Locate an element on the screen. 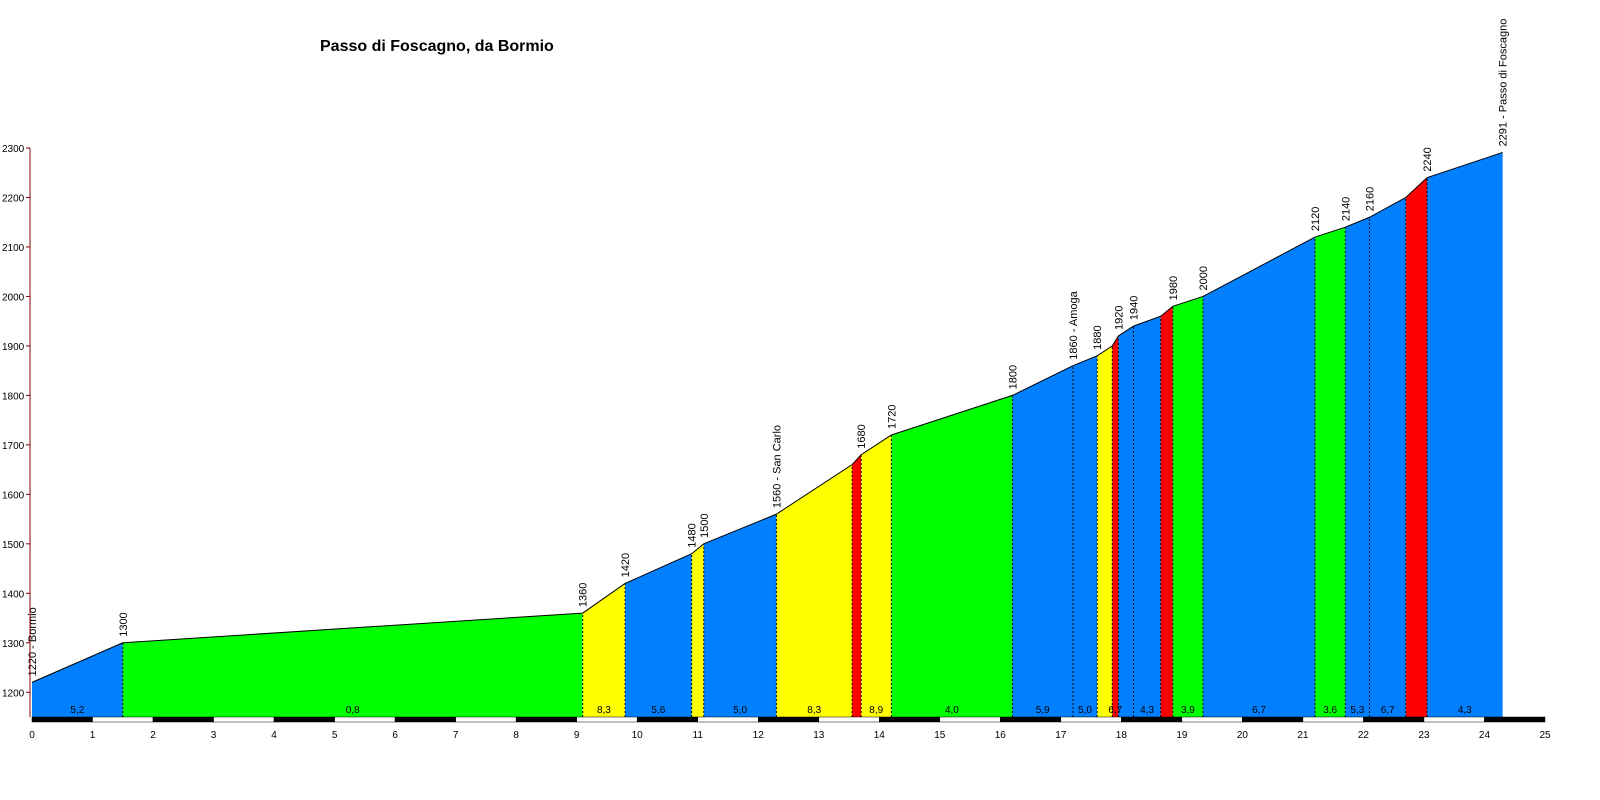 The width and height of the screenshot is (1600, 800). altitude-label: 2000 is located at coordinates (1204, 278).